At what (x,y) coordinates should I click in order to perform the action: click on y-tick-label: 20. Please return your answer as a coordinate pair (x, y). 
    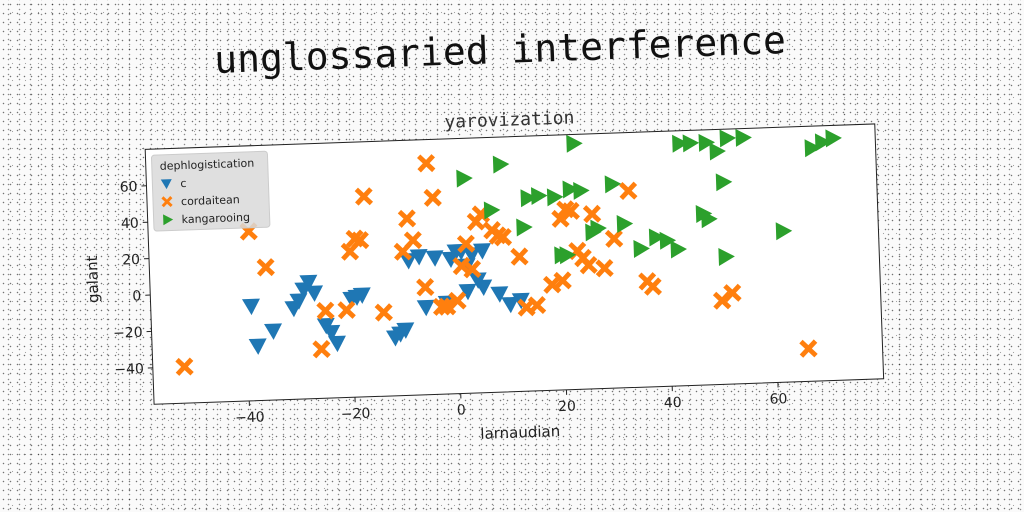
    Looking at the image, I should click on (131, 260).